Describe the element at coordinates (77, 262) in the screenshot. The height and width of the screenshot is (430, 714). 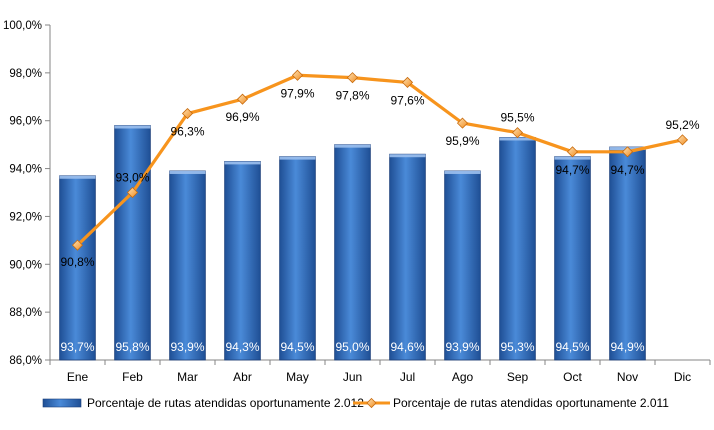
I see `line-data-label: 90,8%` at that location.